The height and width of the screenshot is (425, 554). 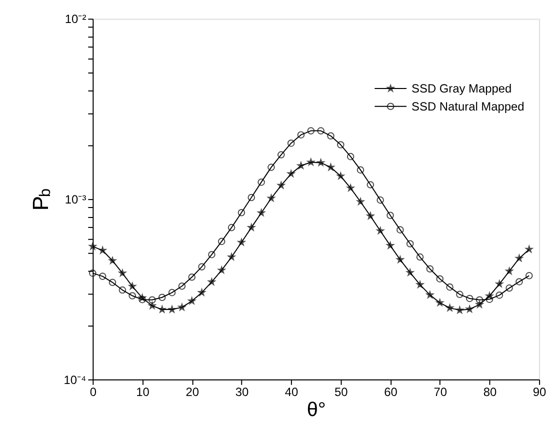 I want to click on x-tick-label: 0, so click(x=93, y=391).